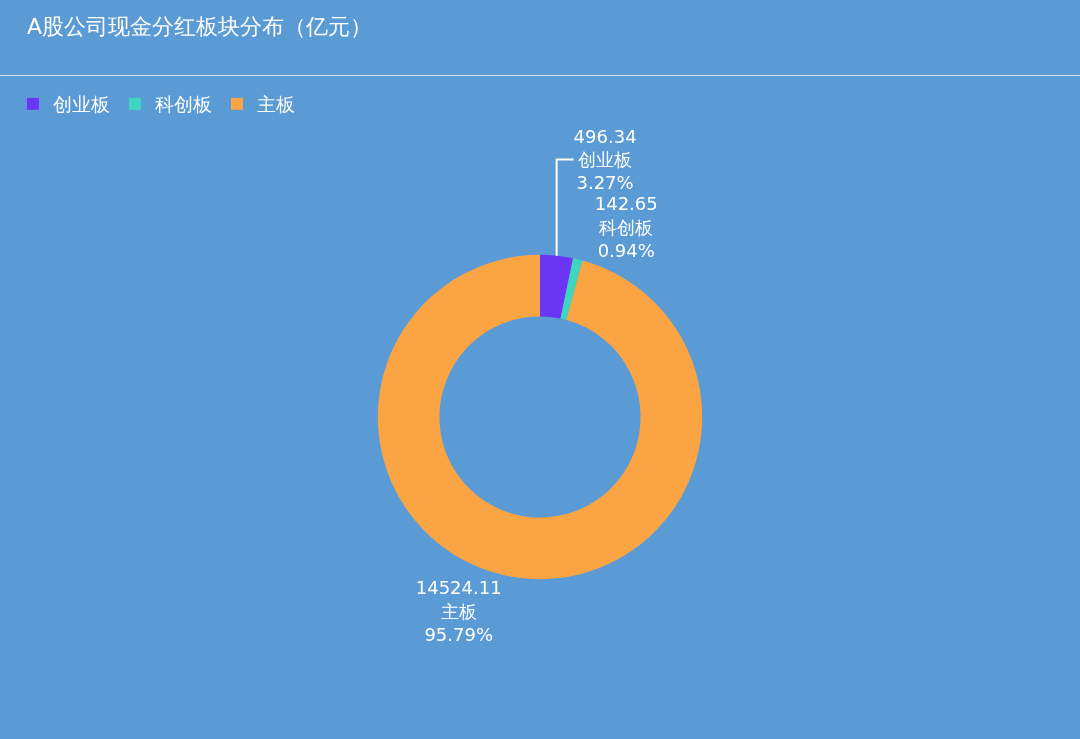  What do you see at coordinates (183, 104) in the screenshot?
I see `legend-label: 科创板` at bounding box center [183, 104].